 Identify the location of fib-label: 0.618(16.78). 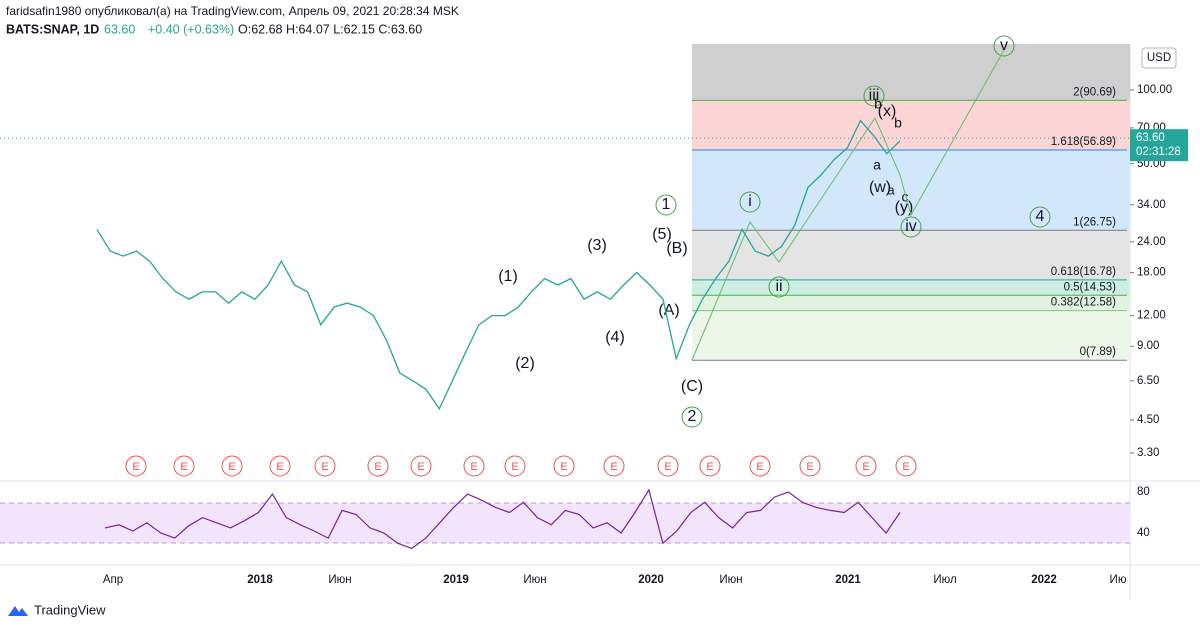
(1083, 272).